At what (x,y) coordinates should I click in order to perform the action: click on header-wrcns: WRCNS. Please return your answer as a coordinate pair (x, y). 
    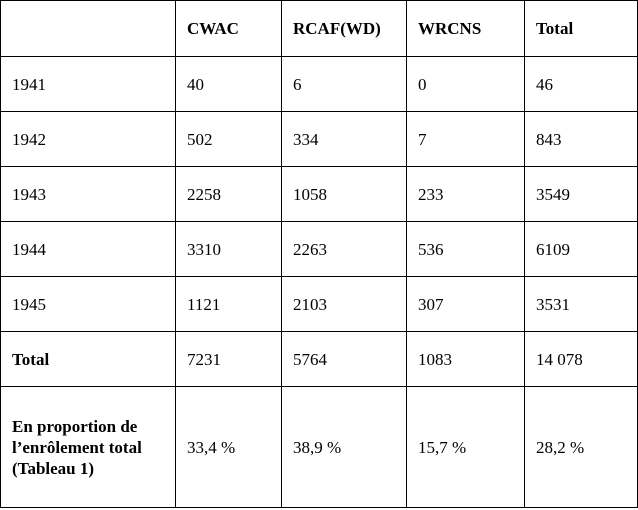
    Looking at the image, I should click on (465, 28).